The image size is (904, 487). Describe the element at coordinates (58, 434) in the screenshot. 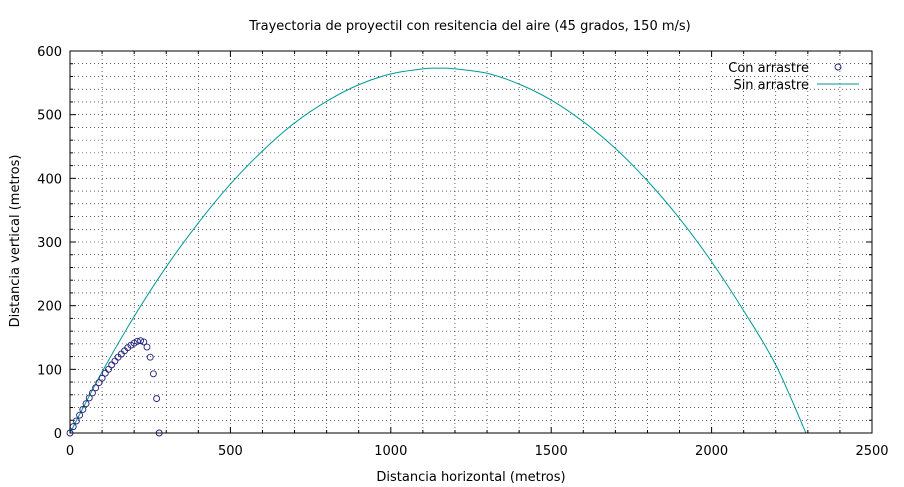

I see `y-tick-label: 0` at that location.